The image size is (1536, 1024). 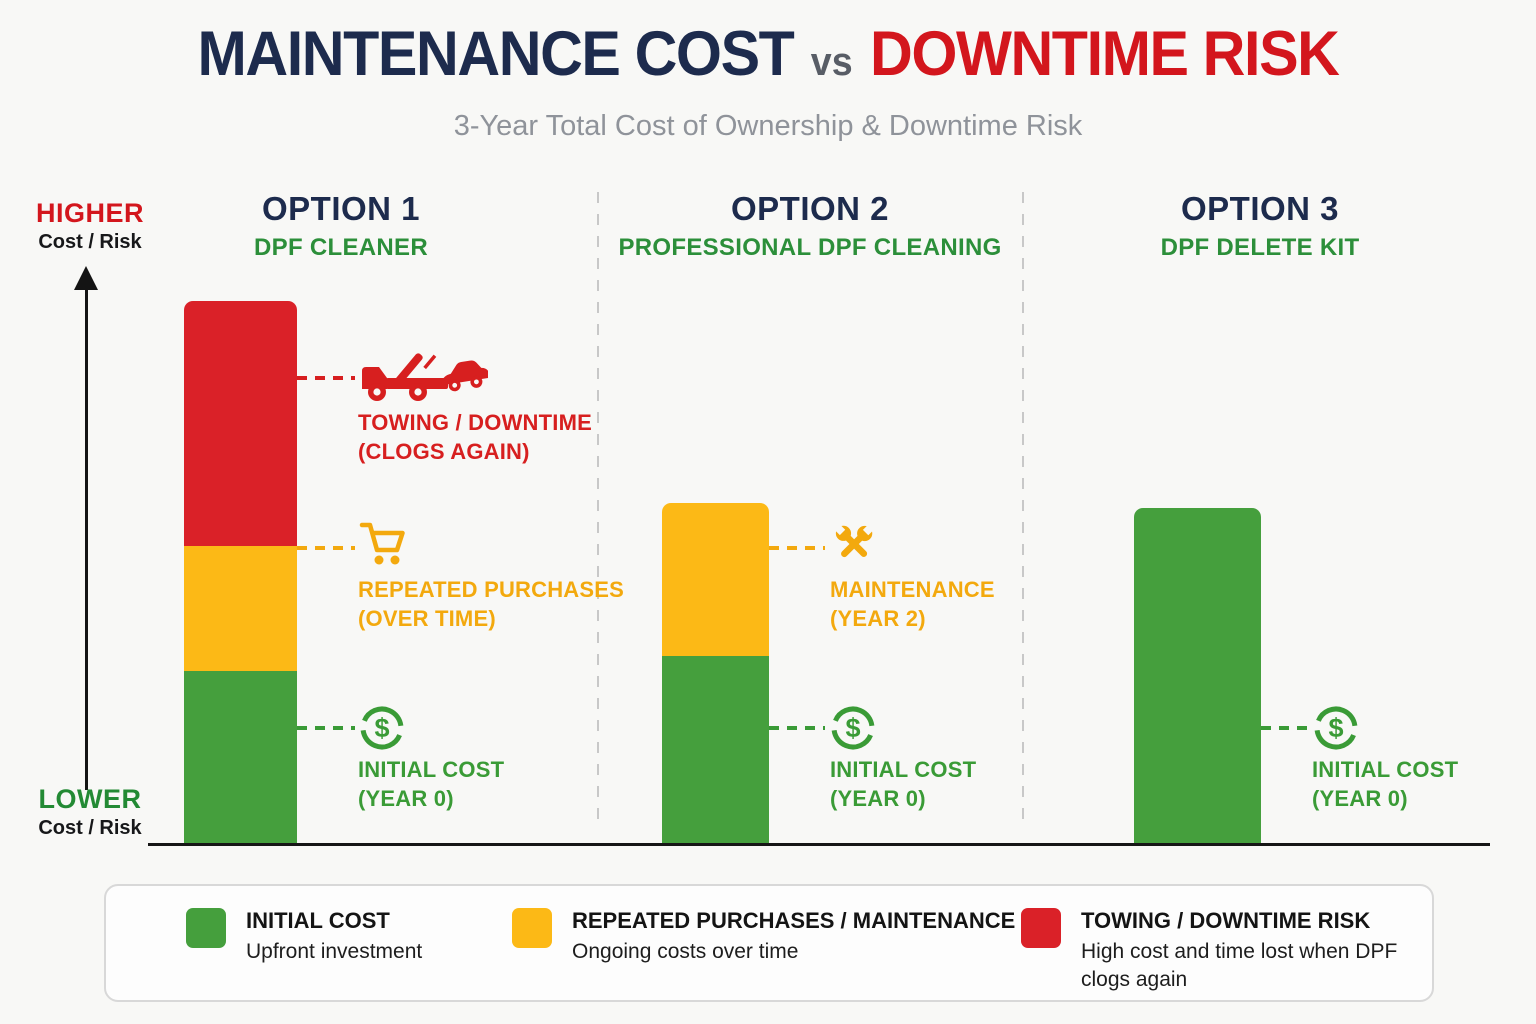 What do you see at coordinates (491, 604) in the screenshot?
I see `repeated-annotation: REPEATED PURCHASES (OVER TIME)` at bounding box center [491, 604].